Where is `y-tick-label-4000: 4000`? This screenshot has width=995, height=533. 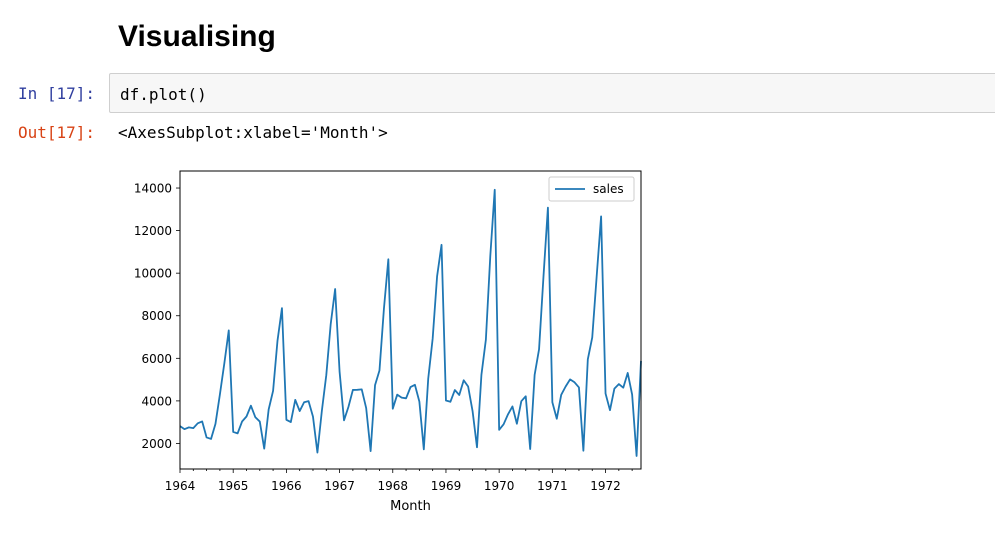
y-tick-label-4000: 4000 is located at coordinates (156, 401).